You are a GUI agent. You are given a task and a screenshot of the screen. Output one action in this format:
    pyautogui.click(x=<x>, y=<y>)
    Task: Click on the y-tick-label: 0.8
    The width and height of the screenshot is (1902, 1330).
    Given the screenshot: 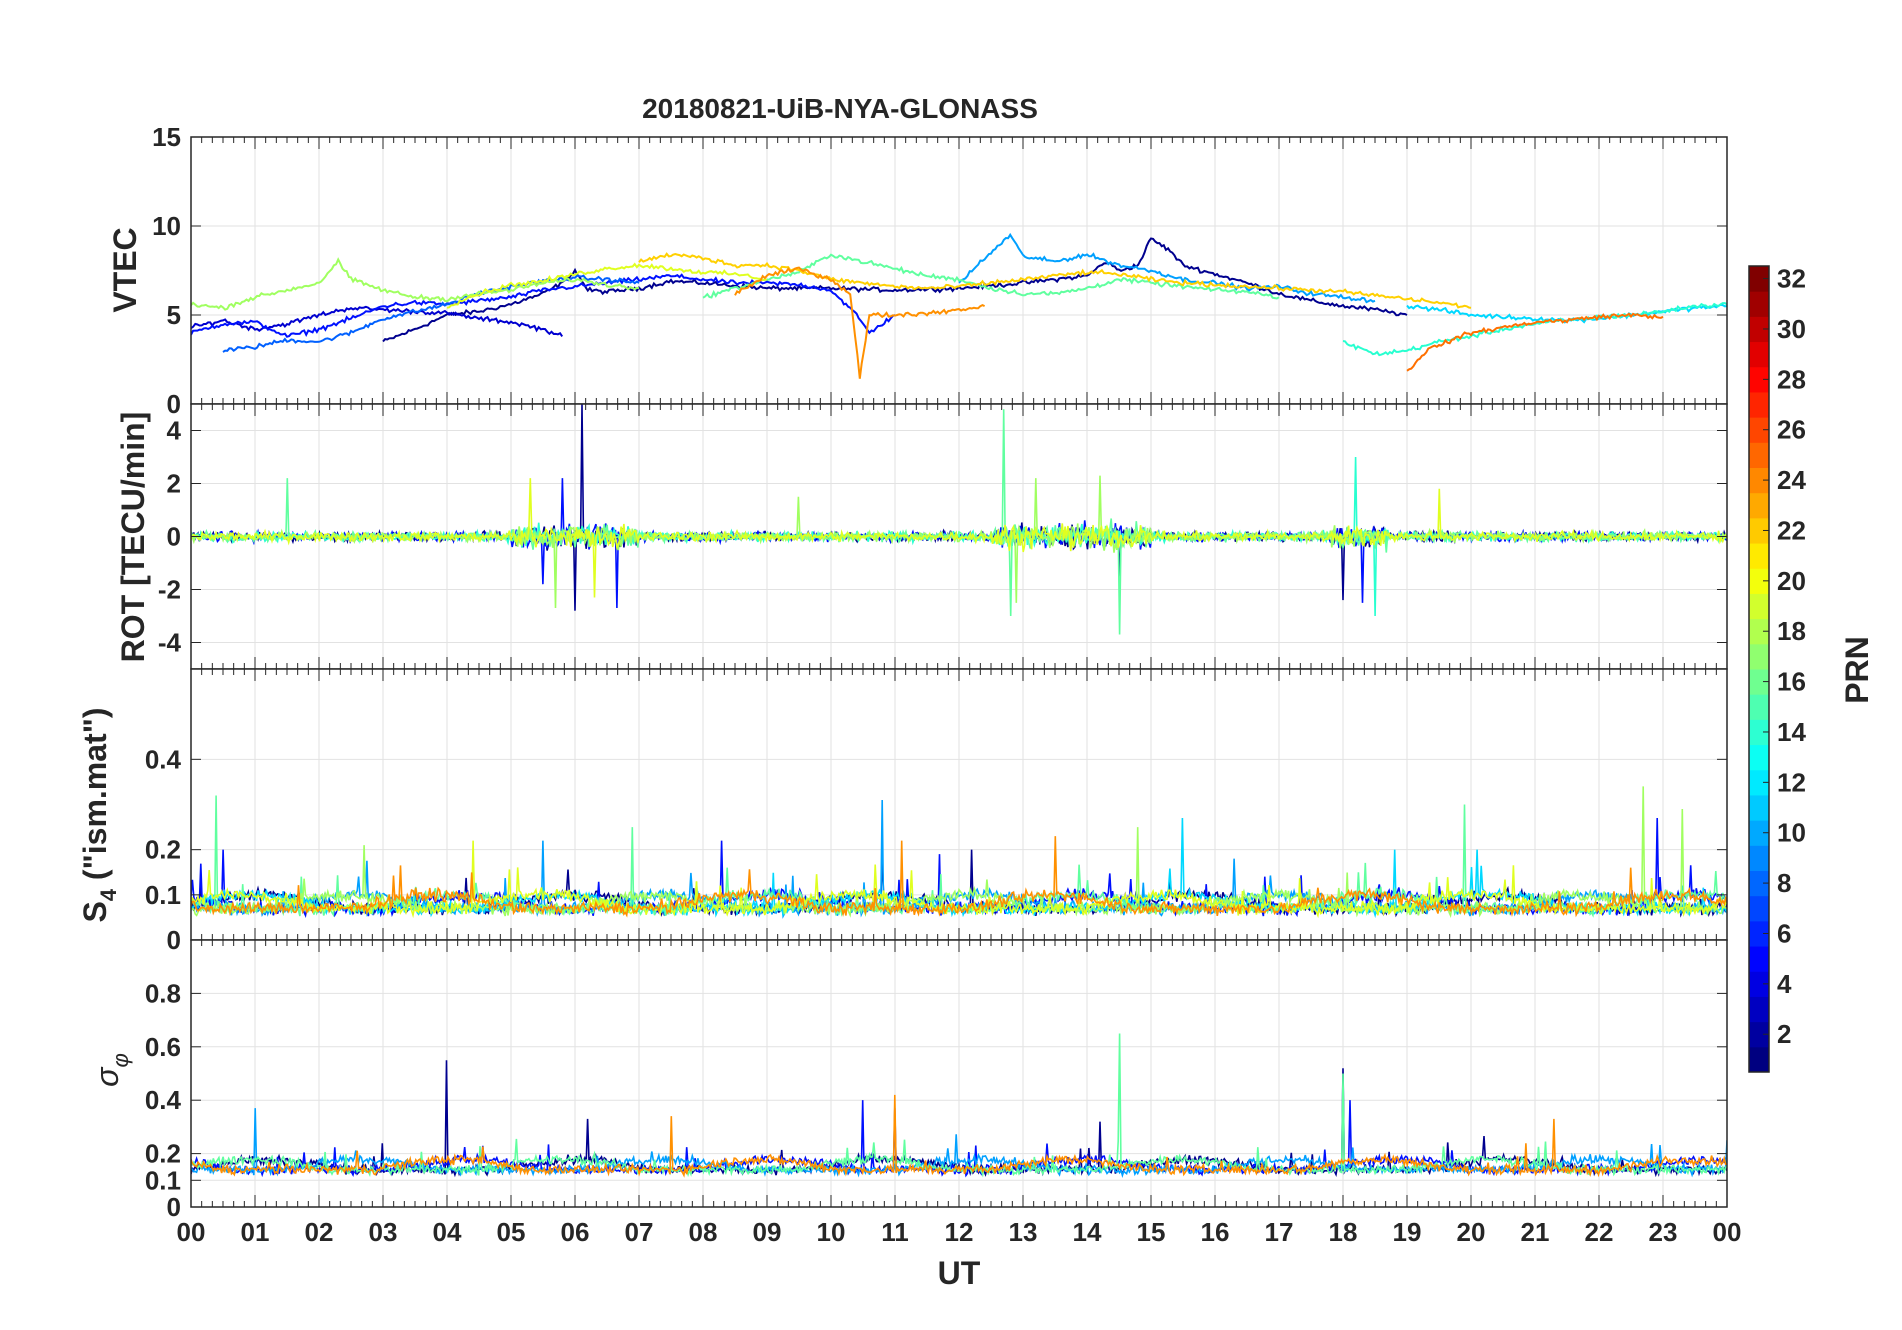 What is the action you would take?
    pyautogui.click(x=163, y=993)
    